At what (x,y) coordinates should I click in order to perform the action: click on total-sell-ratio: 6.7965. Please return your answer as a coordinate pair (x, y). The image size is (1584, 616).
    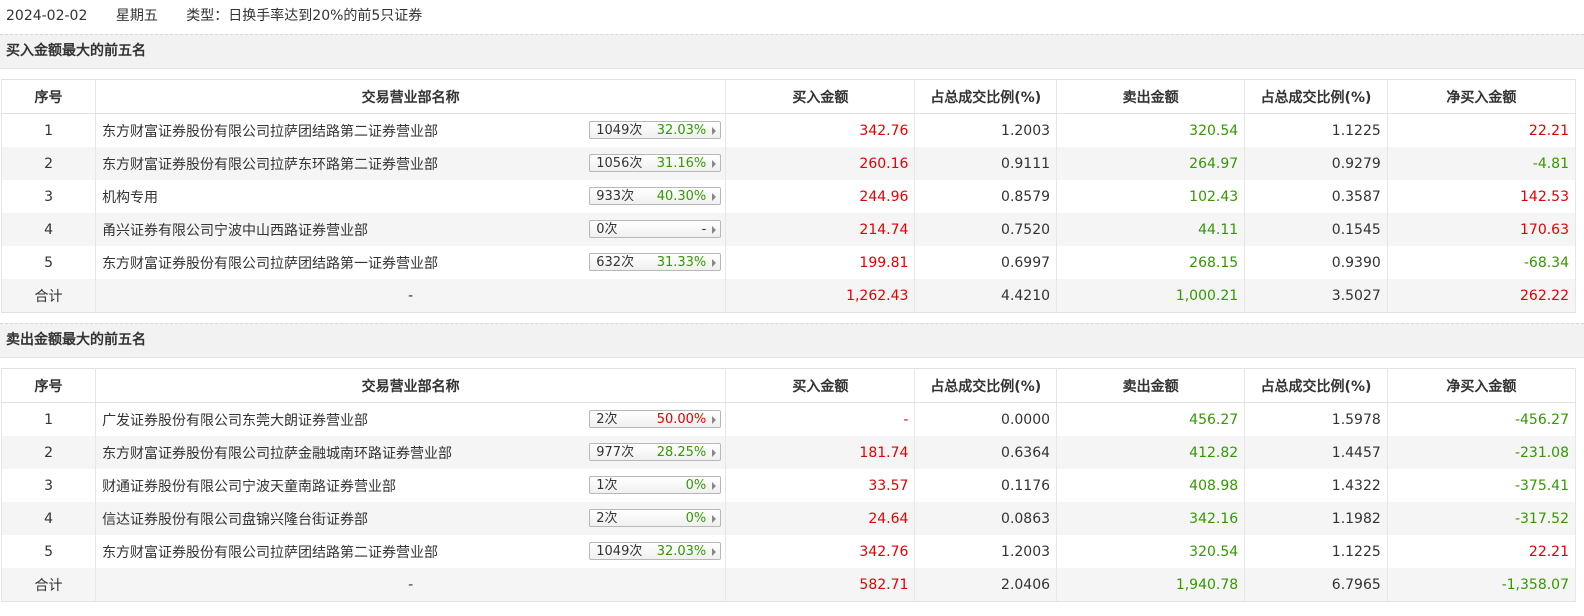
    Looking at the image, I should click on (1316, 585).